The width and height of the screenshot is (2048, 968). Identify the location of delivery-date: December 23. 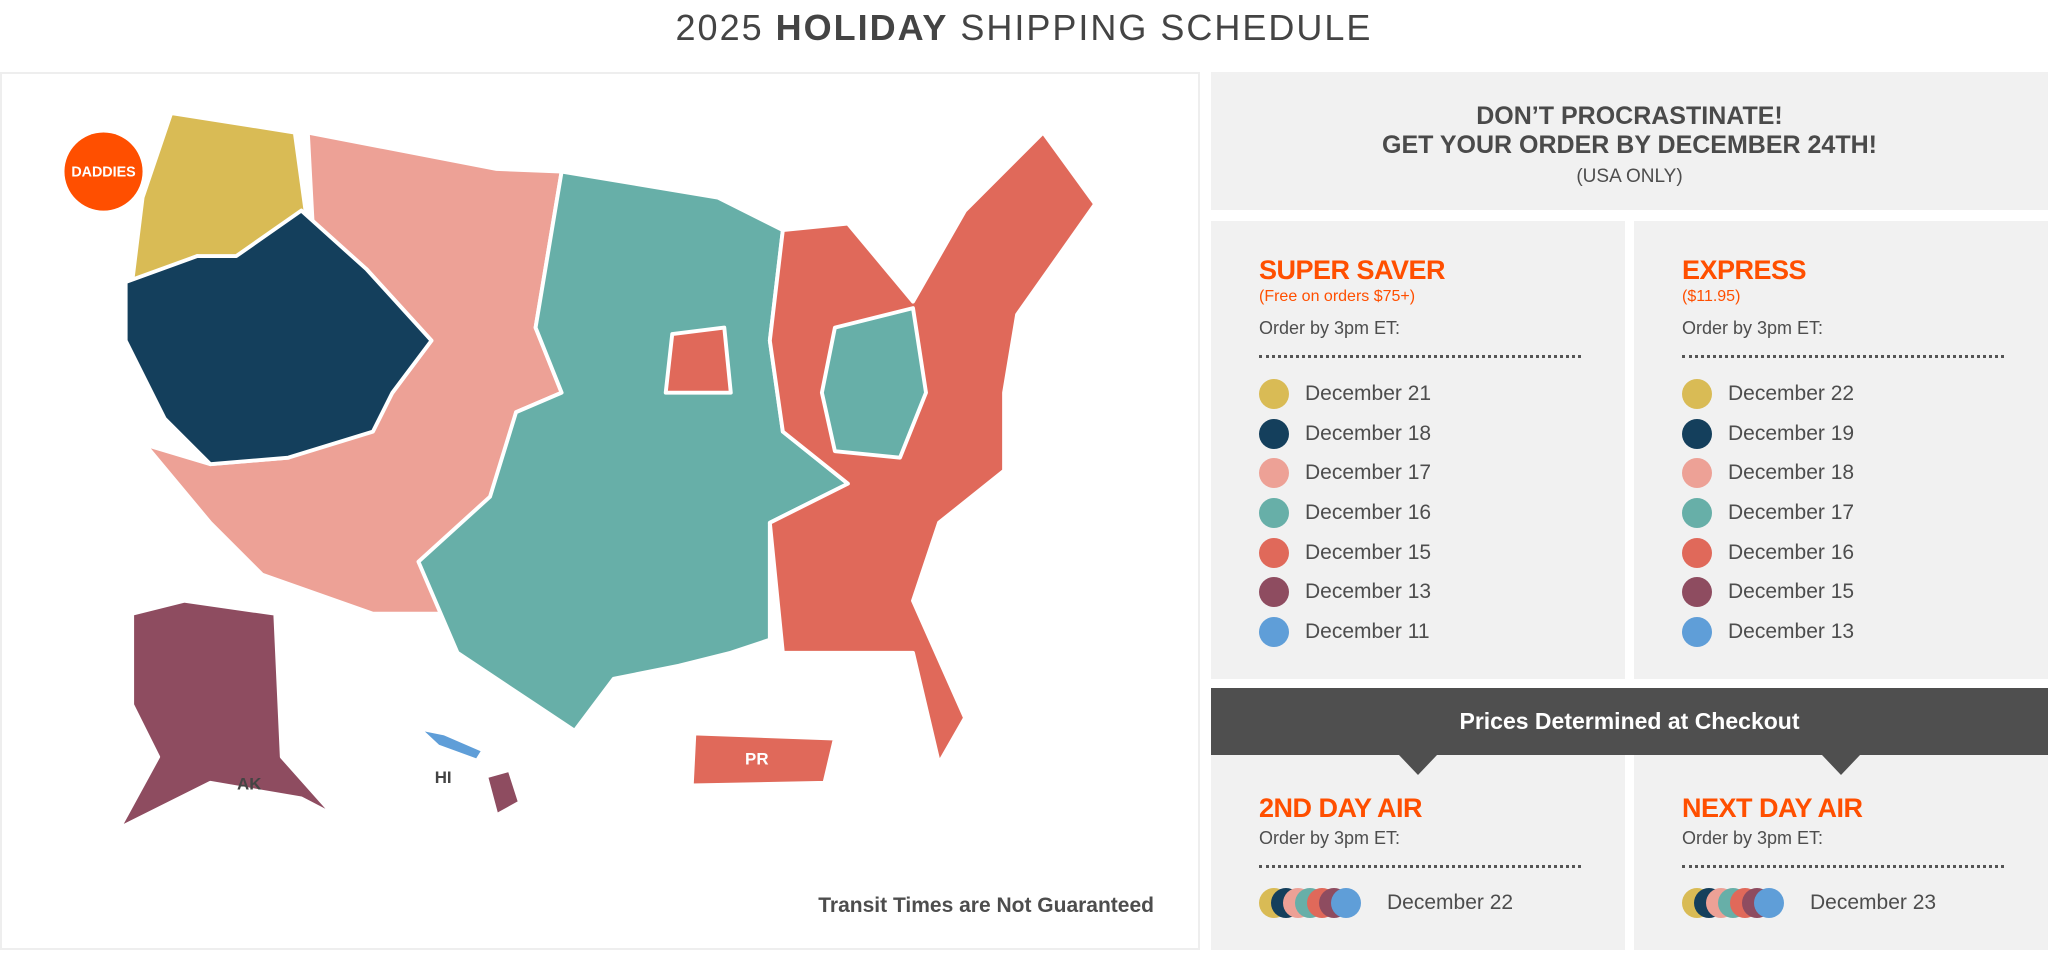
(1873, 902).